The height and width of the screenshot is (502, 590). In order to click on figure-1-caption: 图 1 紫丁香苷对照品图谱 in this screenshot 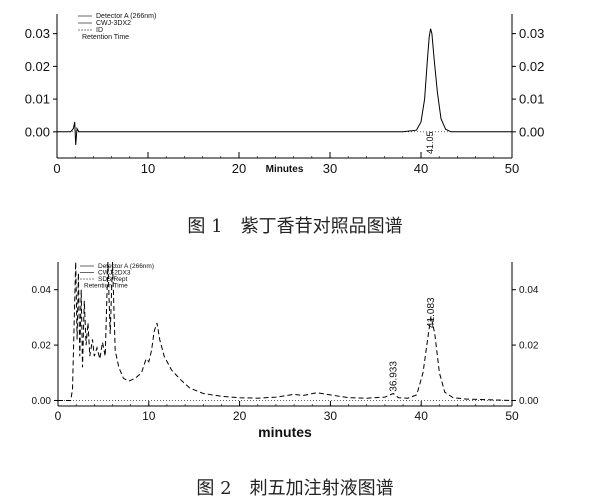, I will do `click(295, 226)`.